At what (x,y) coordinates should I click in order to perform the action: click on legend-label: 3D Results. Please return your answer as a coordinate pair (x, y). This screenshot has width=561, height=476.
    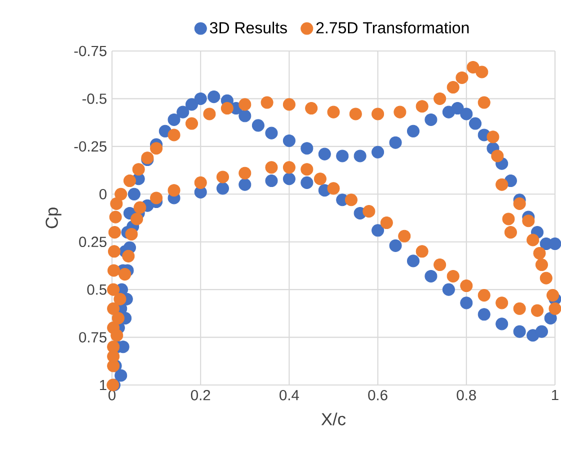
    Looking at the image, I should click on (248, 28).